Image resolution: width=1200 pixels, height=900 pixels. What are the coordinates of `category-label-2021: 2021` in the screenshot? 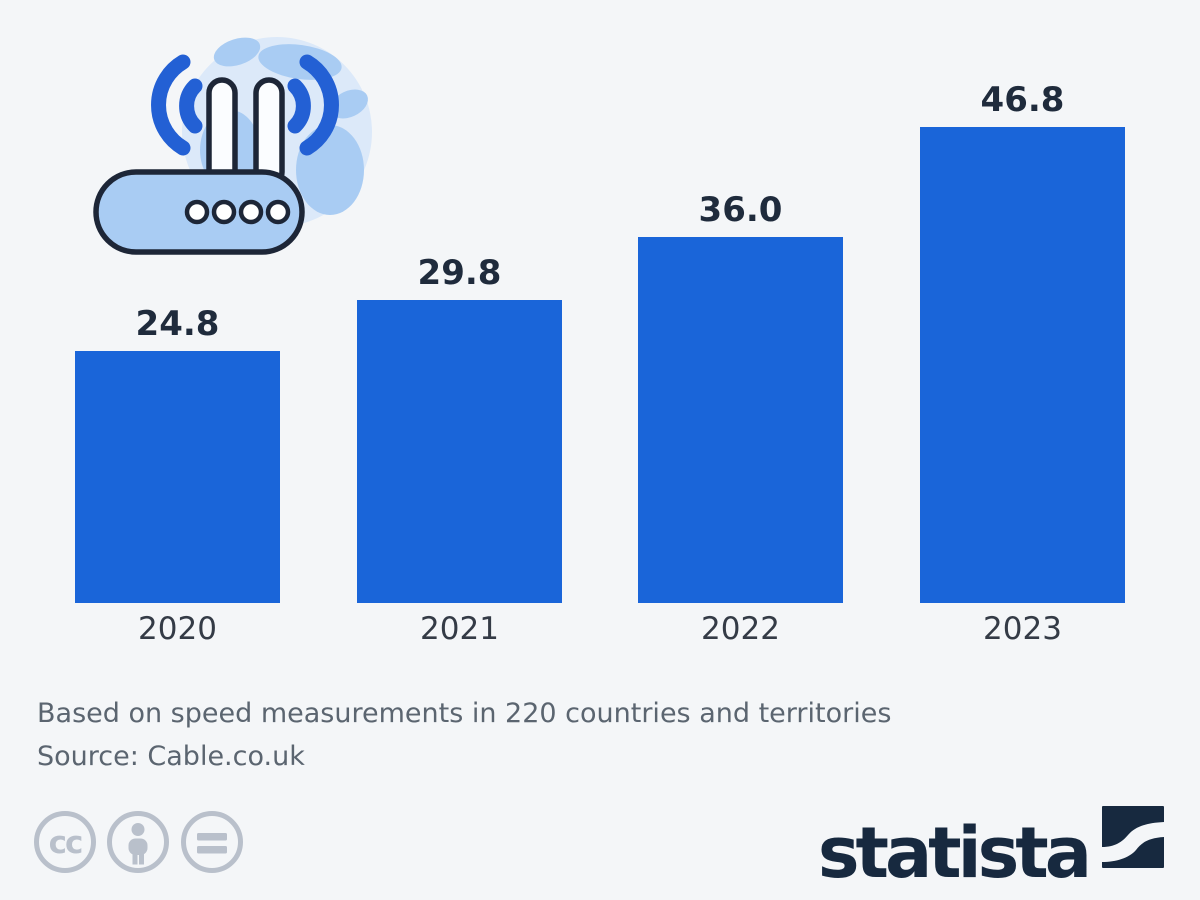 It's located at (459, 629).